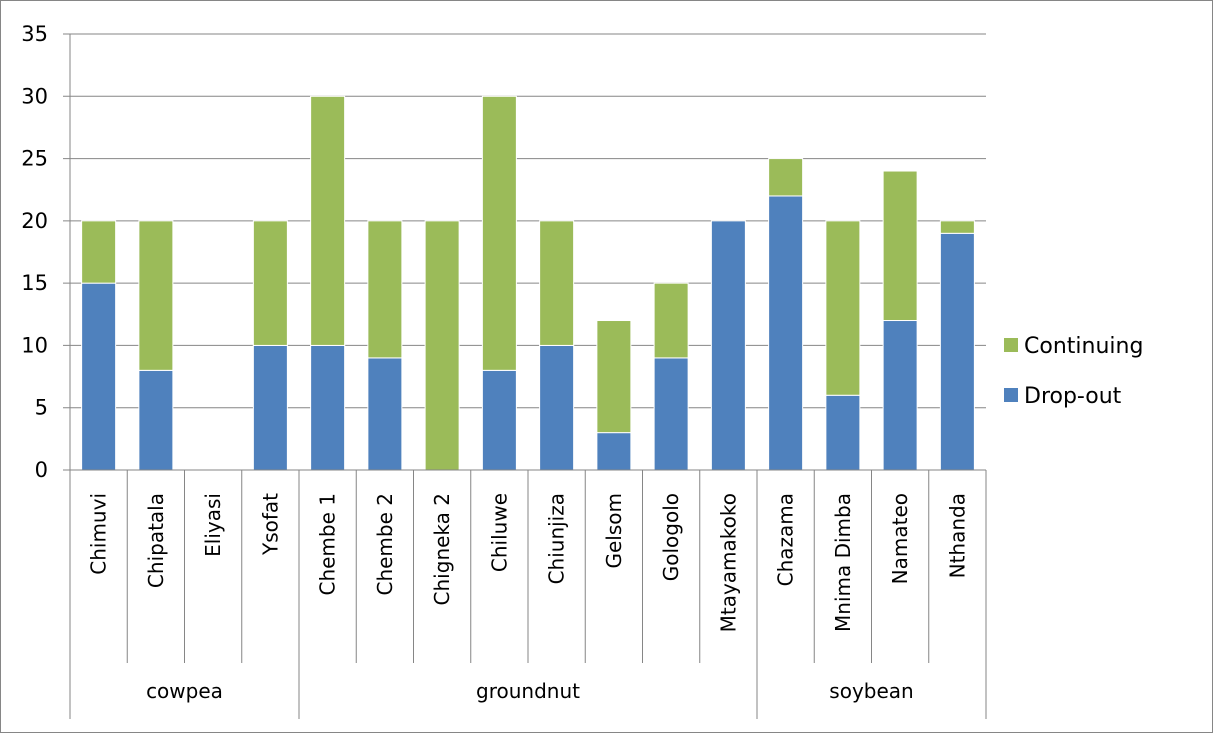 The image size is (1213, 733). What do you see at coordinates (385, 544) in the screenshot?
I see `x-category-label: Chembe 2` at bounding box center [385, 544].